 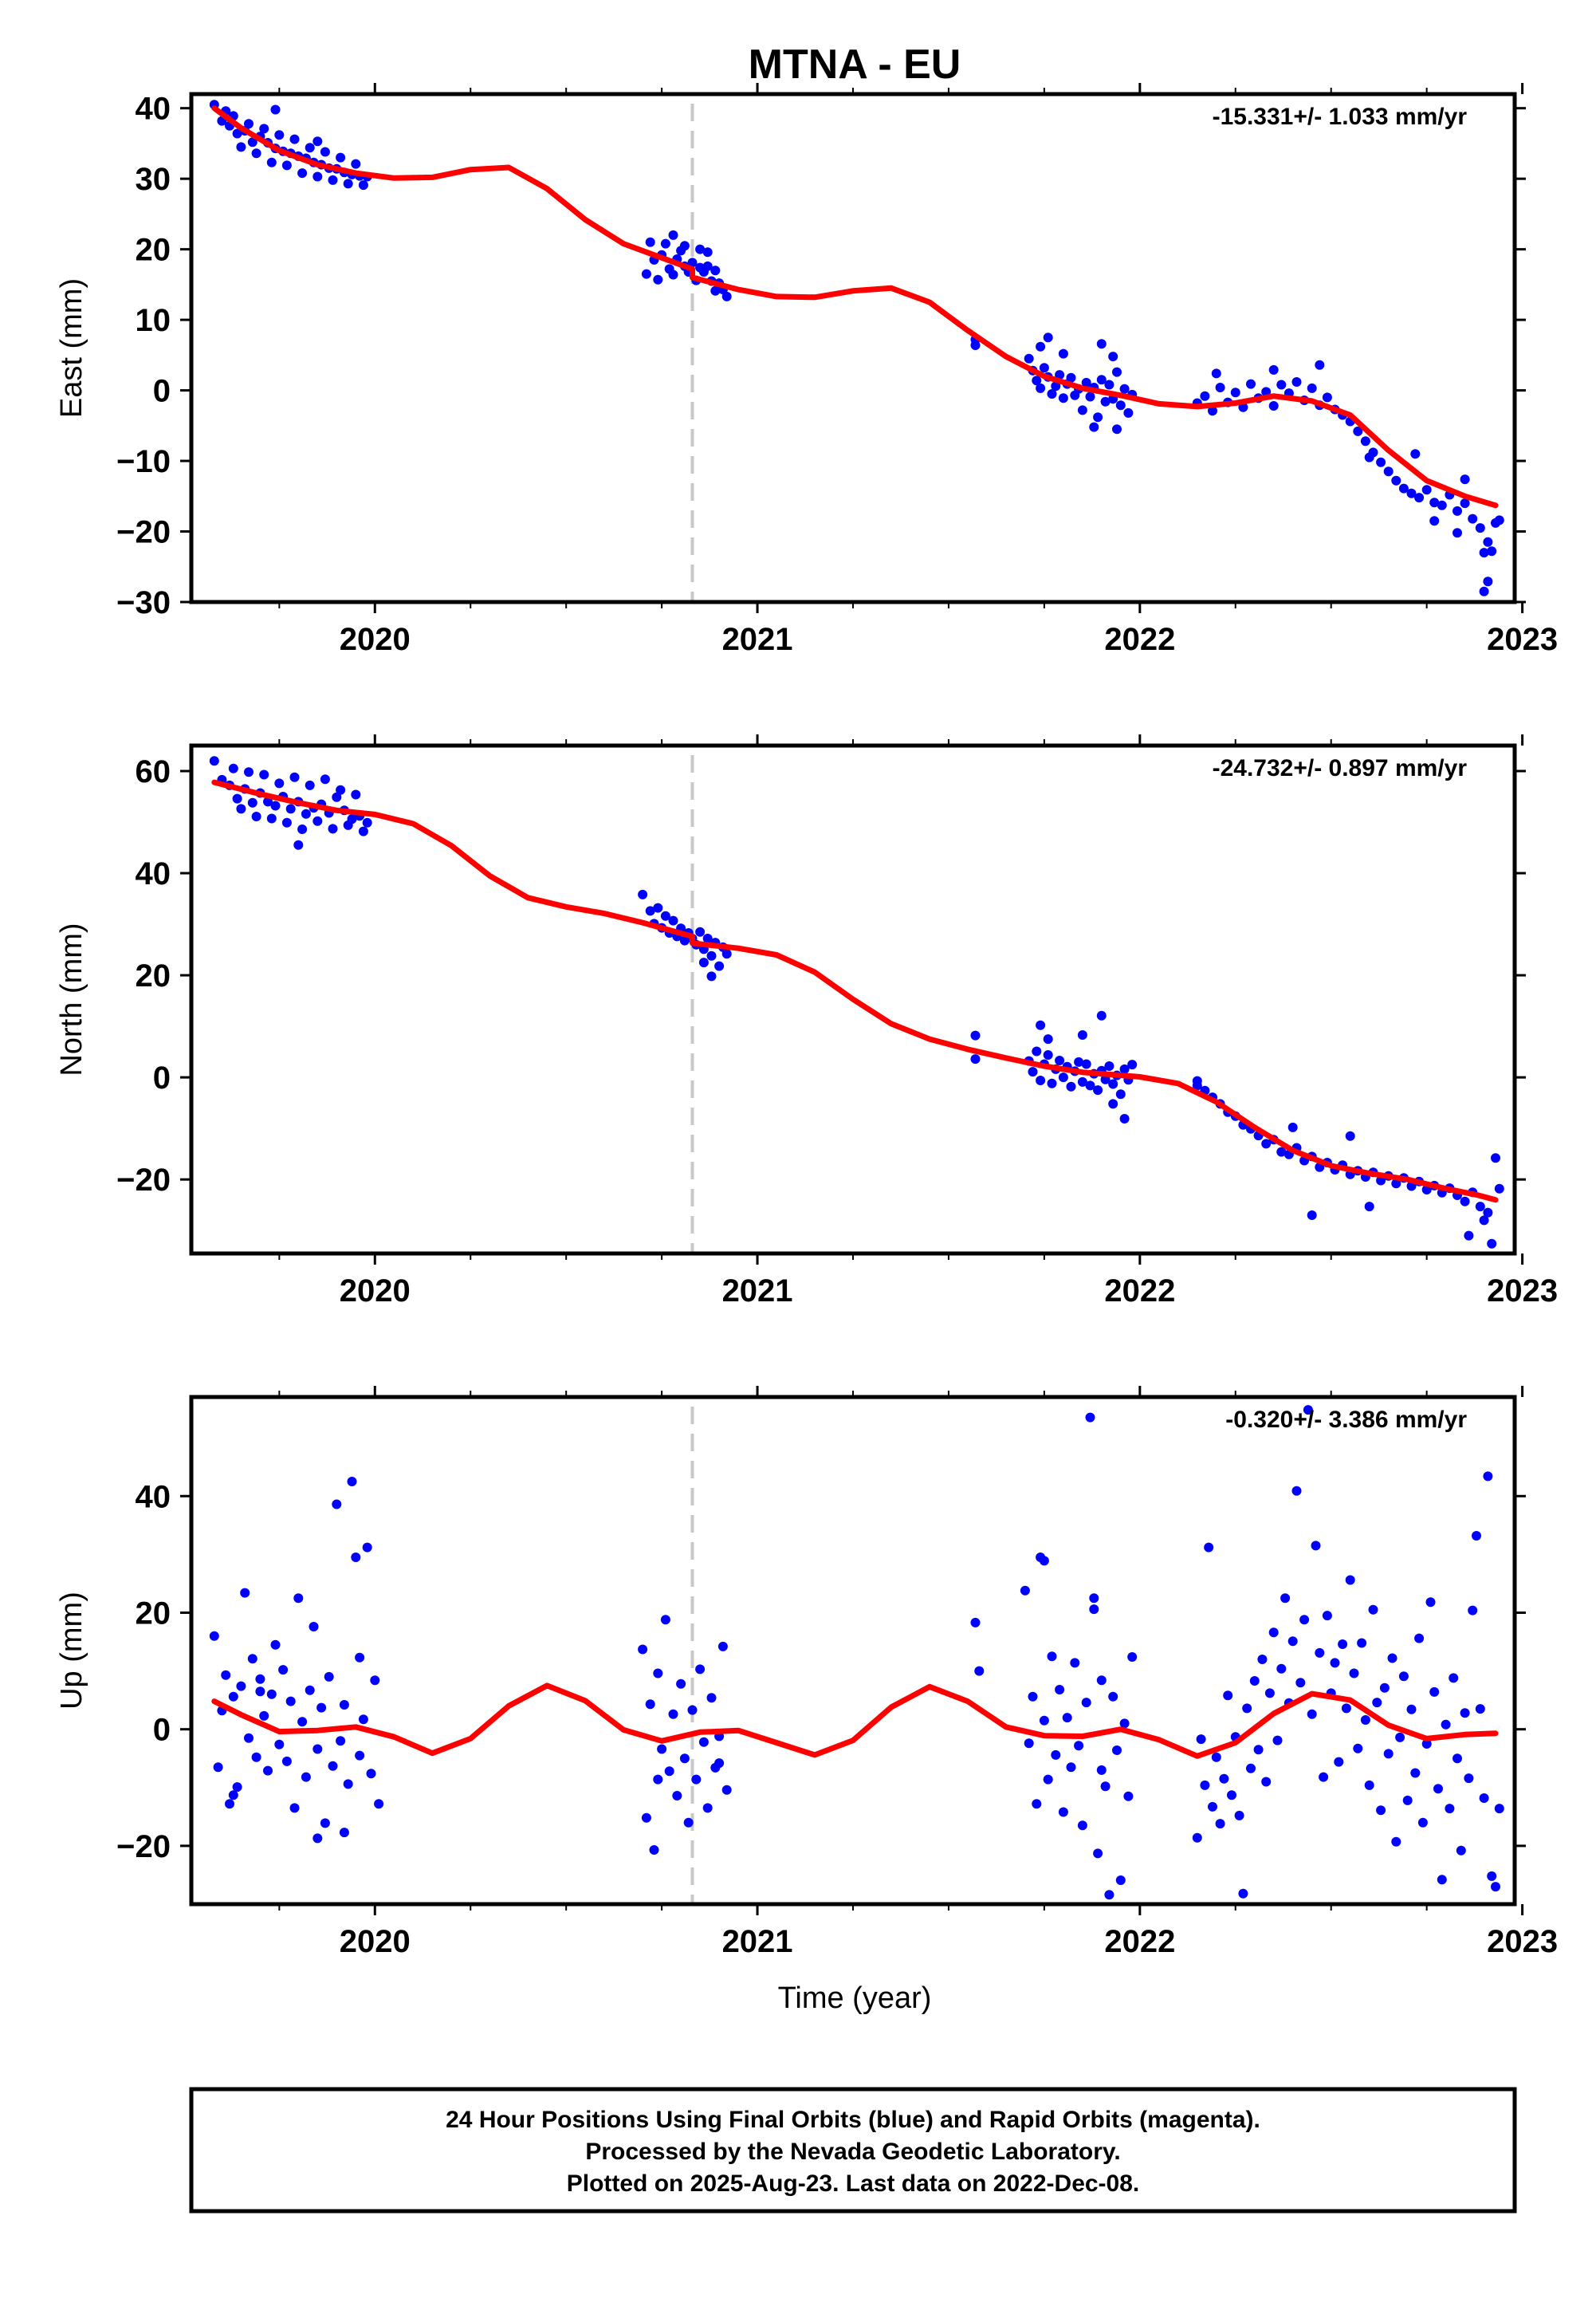 What do you see at coordinates (143, 1181) in the screenshot?
I see `y-tick-label: −20` at bounding box center [143, 1181].